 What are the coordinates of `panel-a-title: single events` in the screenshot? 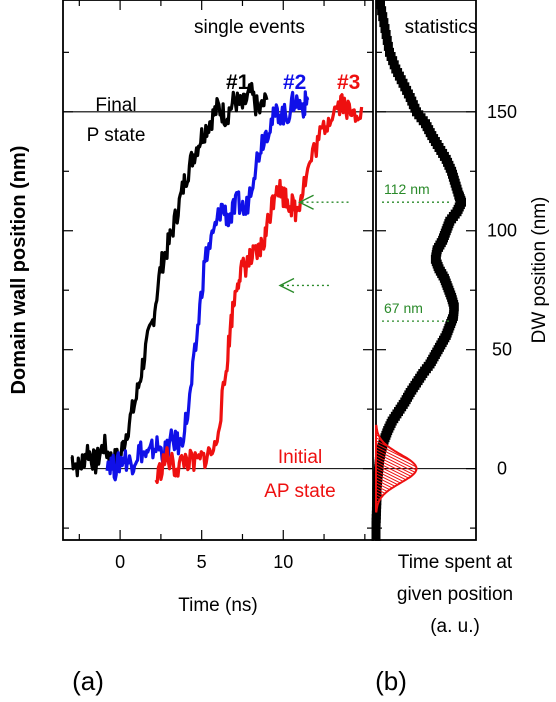 It's located at (249, 27).